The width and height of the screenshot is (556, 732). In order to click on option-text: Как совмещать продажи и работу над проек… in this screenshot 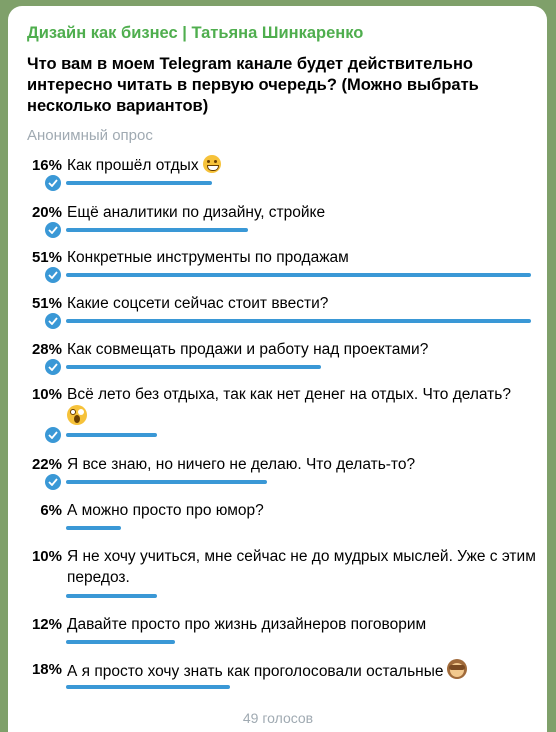, I will do `click(248, 349)`.